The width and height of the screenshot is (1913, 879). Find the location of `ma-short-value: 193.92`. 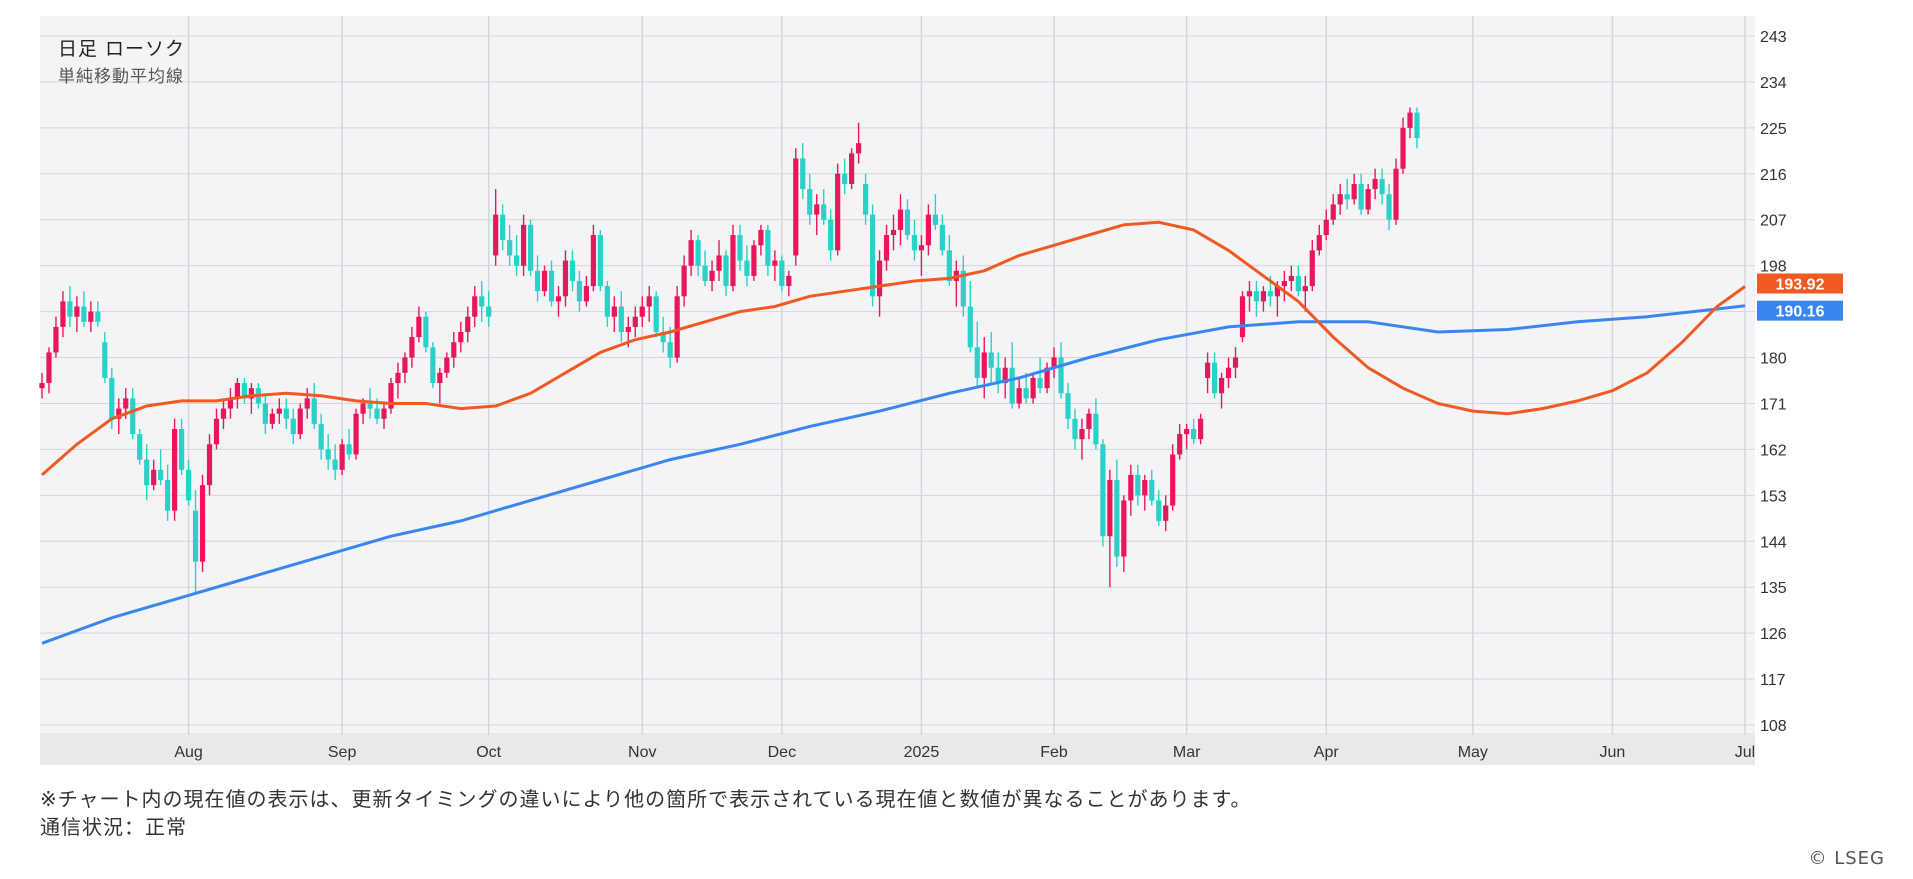

ma-short-value: 193.92 is located at coordinates (1800, 284).